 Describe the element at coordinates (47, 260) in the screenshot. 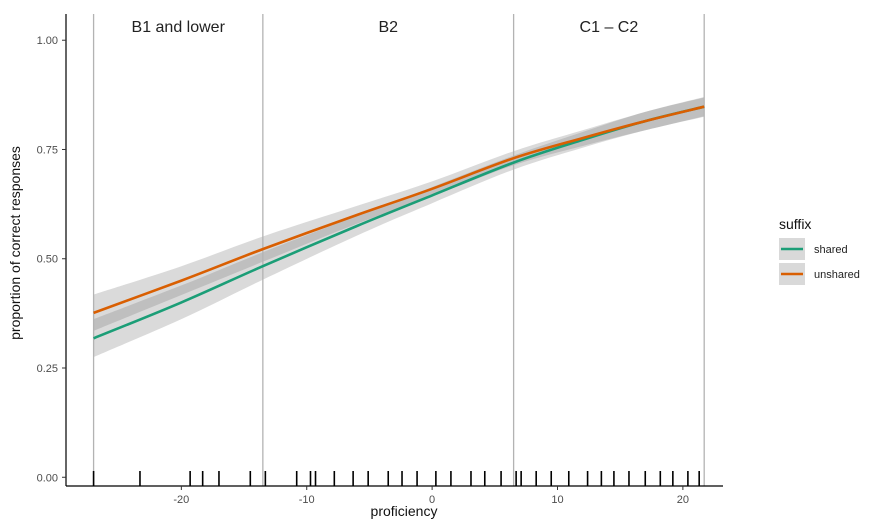

I see `y-tick-label: 0.50` at that location.